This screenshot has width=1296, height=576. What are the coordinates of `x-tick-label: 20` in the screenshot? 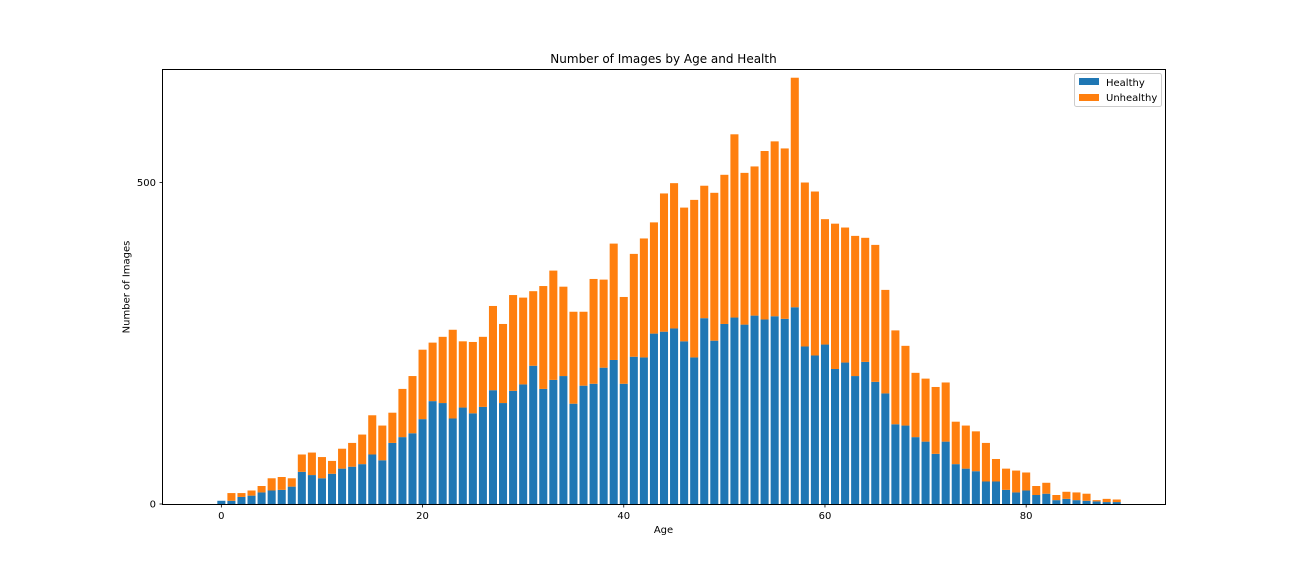 It's located at (422, 516).